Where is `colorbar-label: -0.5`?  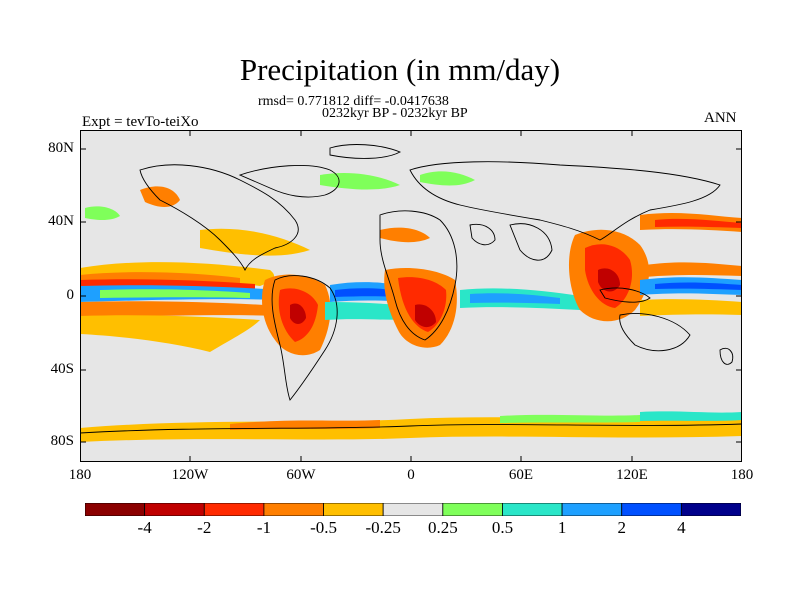 colorbar-label: -0.5 is located at coordinates (323, 527).